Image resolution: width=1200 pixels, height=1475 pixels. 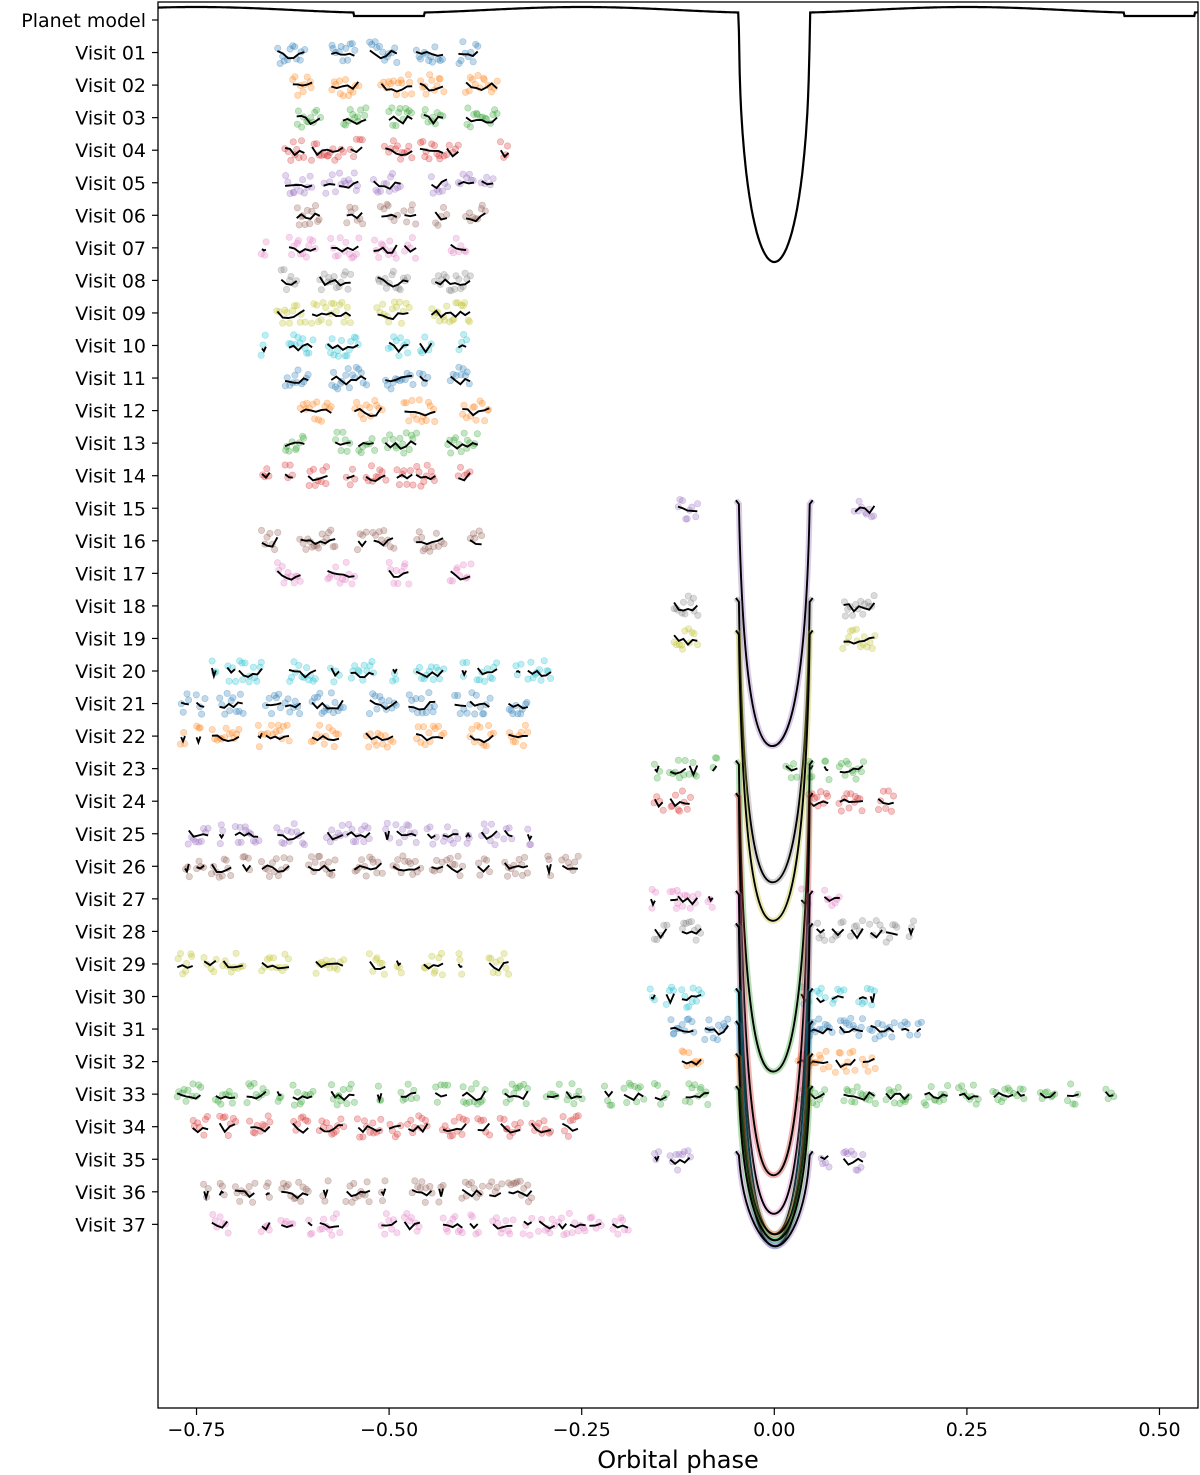 What do you see at coordinates (110, 998) in the screenshot?
I see `visit-label: Visit 30` at bounding box center [110, 998].